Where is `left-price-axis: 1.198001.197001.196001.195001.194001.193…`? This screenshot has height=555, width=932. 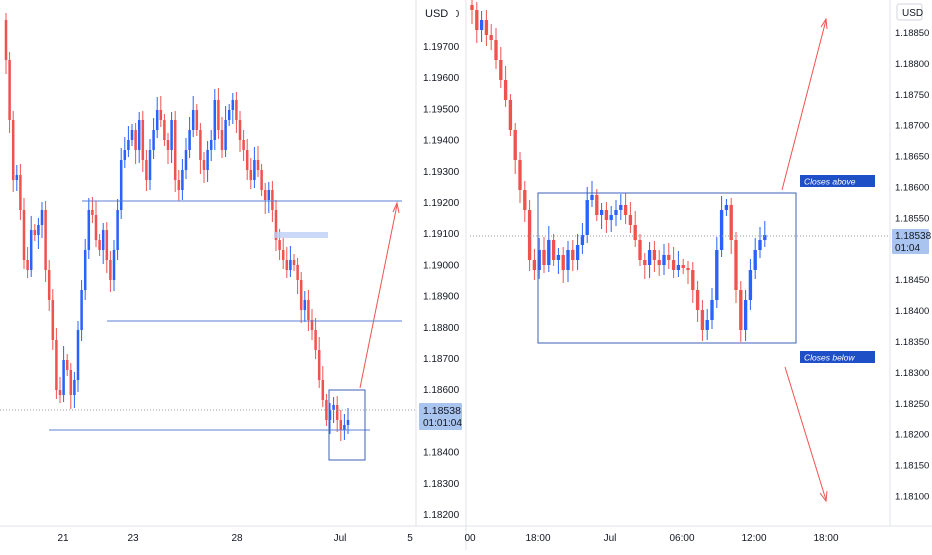 left-price-axis: 1.198001.197001.196001.195001.194001.193… is located at coordinates (441, 265).